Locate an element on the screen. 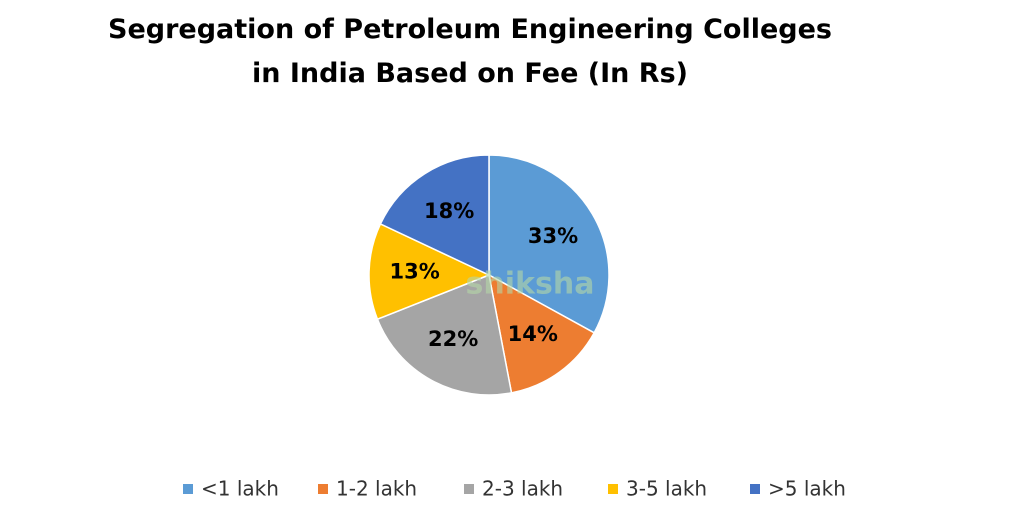 The image size is (1024, 523). data-label: 13% is located at coordinates (415, 272).